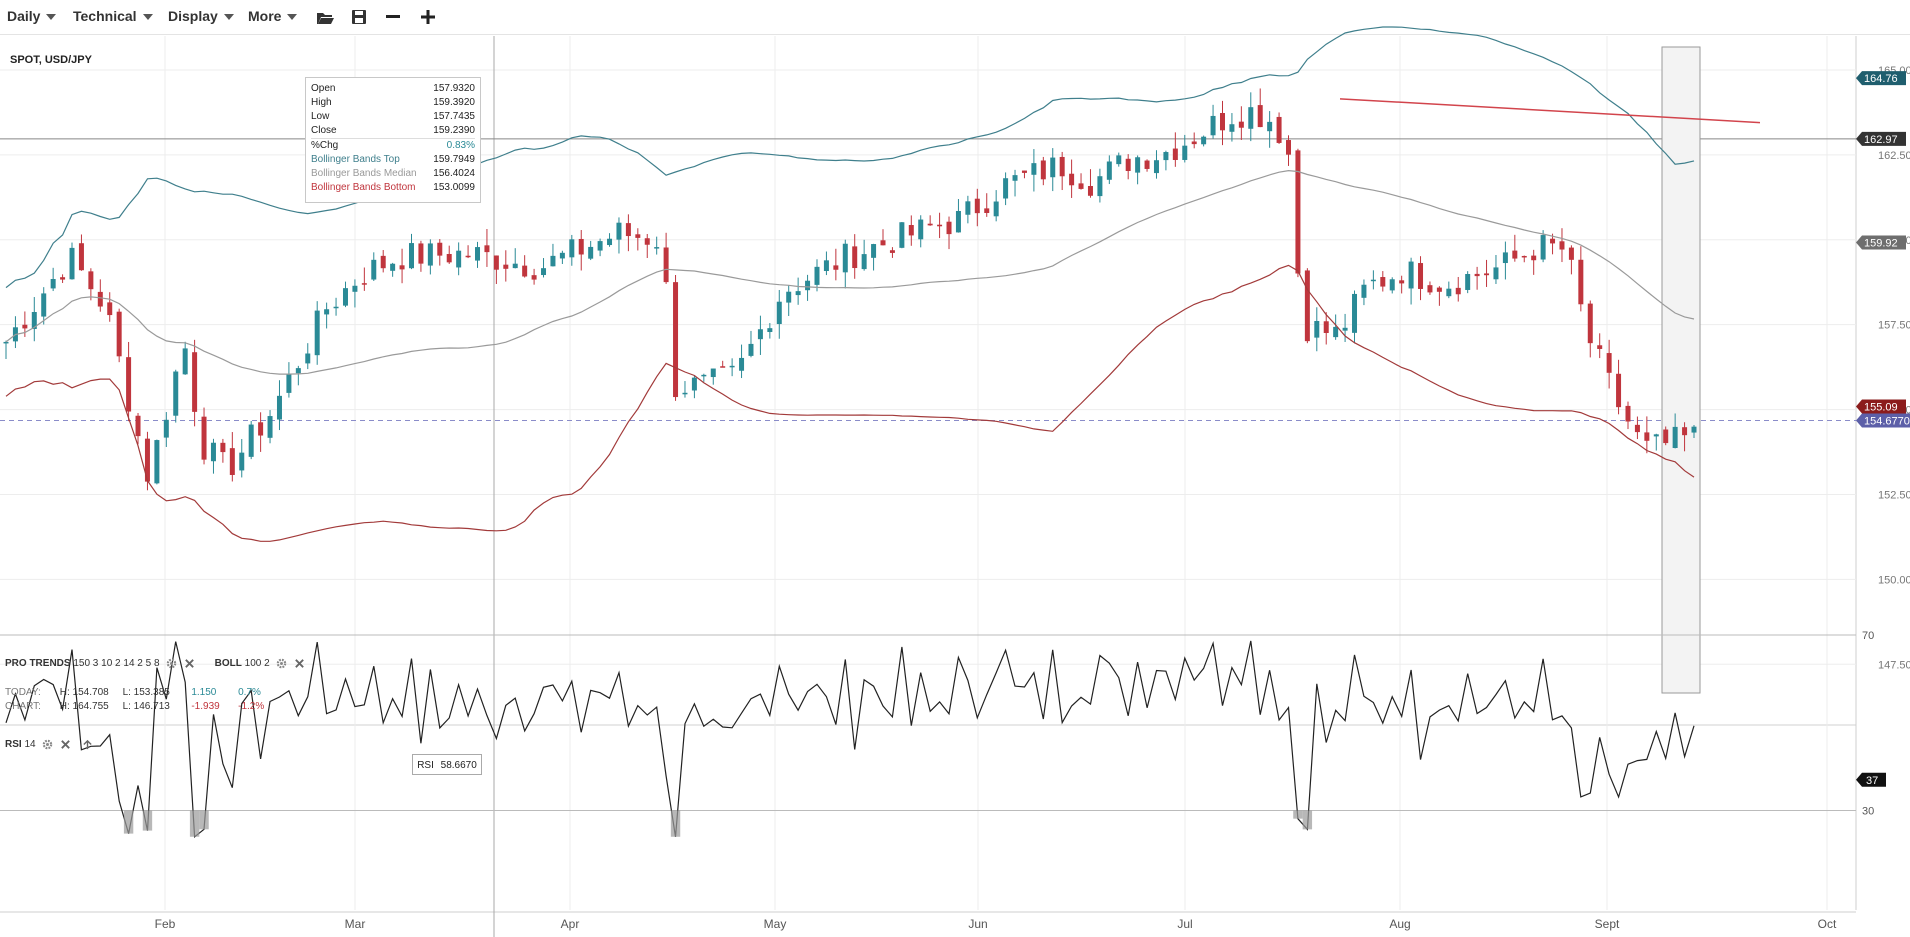 The height and width of the screenshot is (937, 1910). What do you see at coordinates (32, 16) in the screenshot?
I see `menu-daily: Daily` at bounding box center [32, 16].